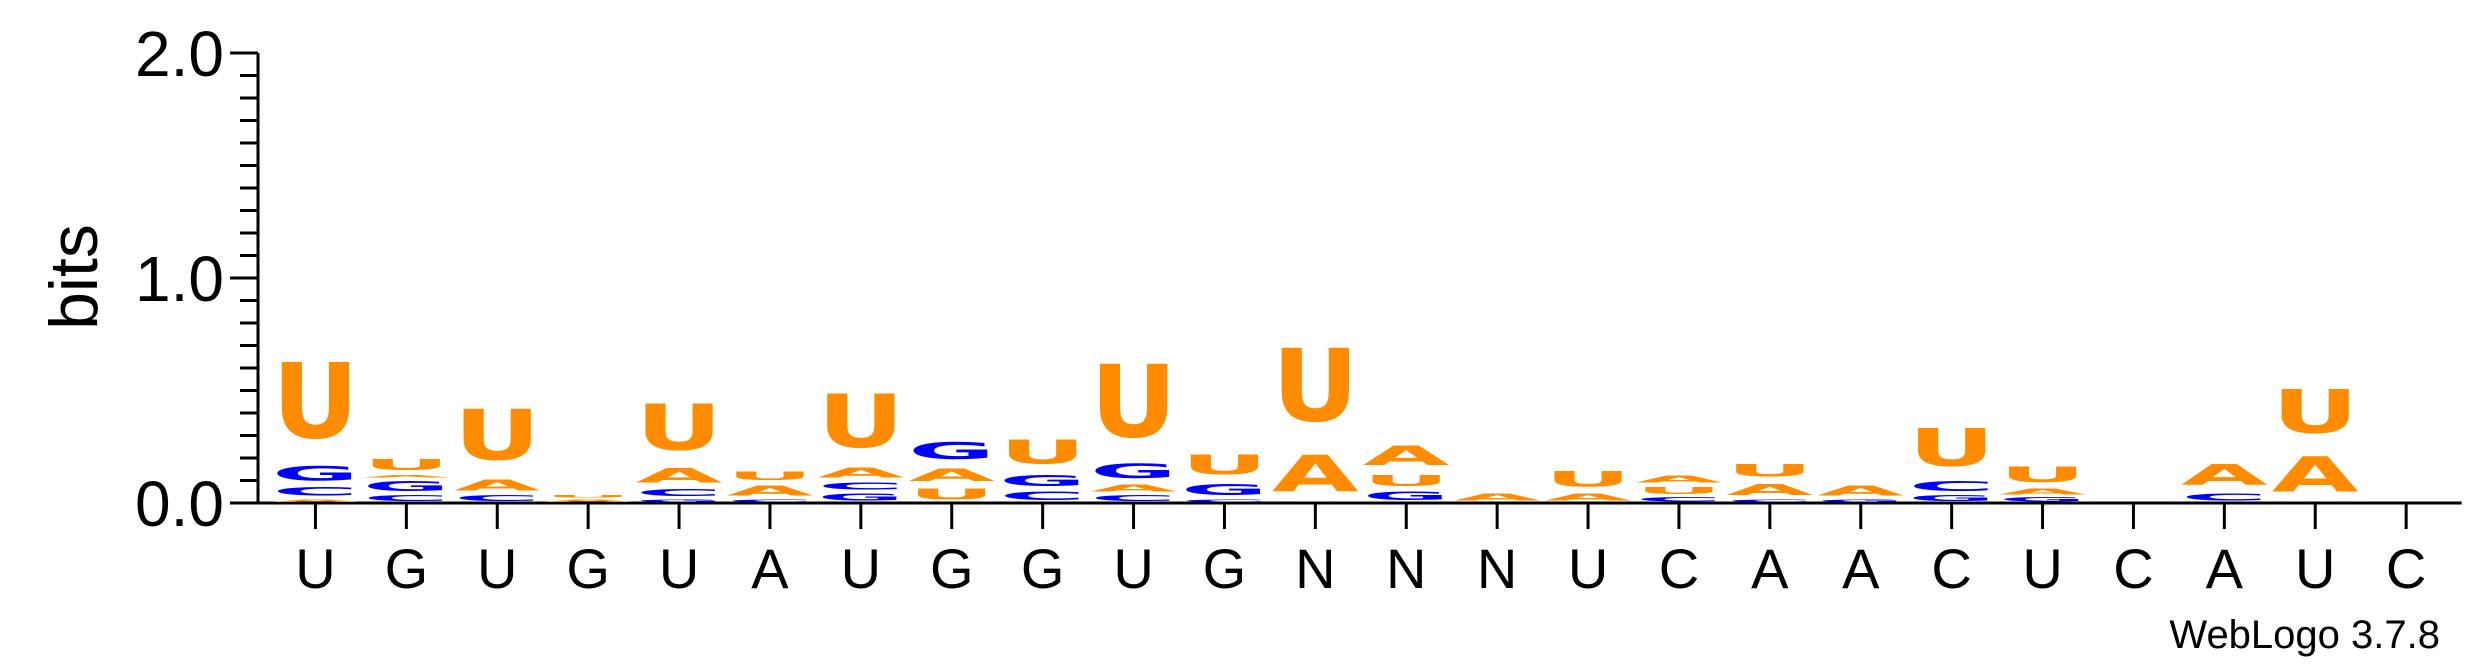 Image resolution: width=2475 pixels, height=667 pixels. Describe the element at coordinates (2304, 635) in the screenshot. I see `weblogo-version-label: WebLogo 3.7.8` at that location.